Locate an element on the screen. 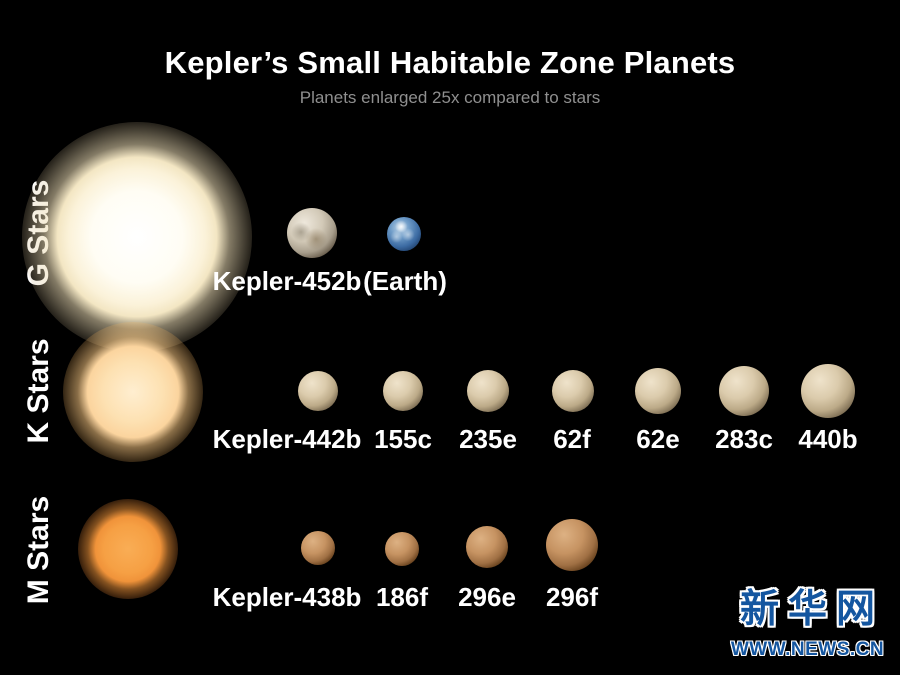 This screenshot has width=900, height=675. g-type-star is located at coordinates (137, 237).